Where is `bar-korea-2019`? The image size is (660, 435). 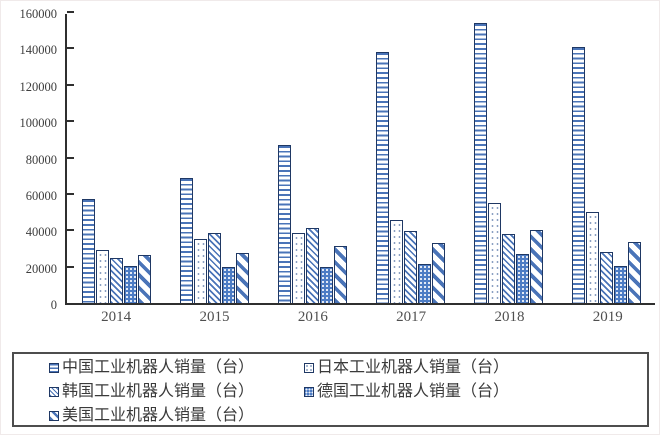 bar-korea-2019 is located at coordinates (606, 277).